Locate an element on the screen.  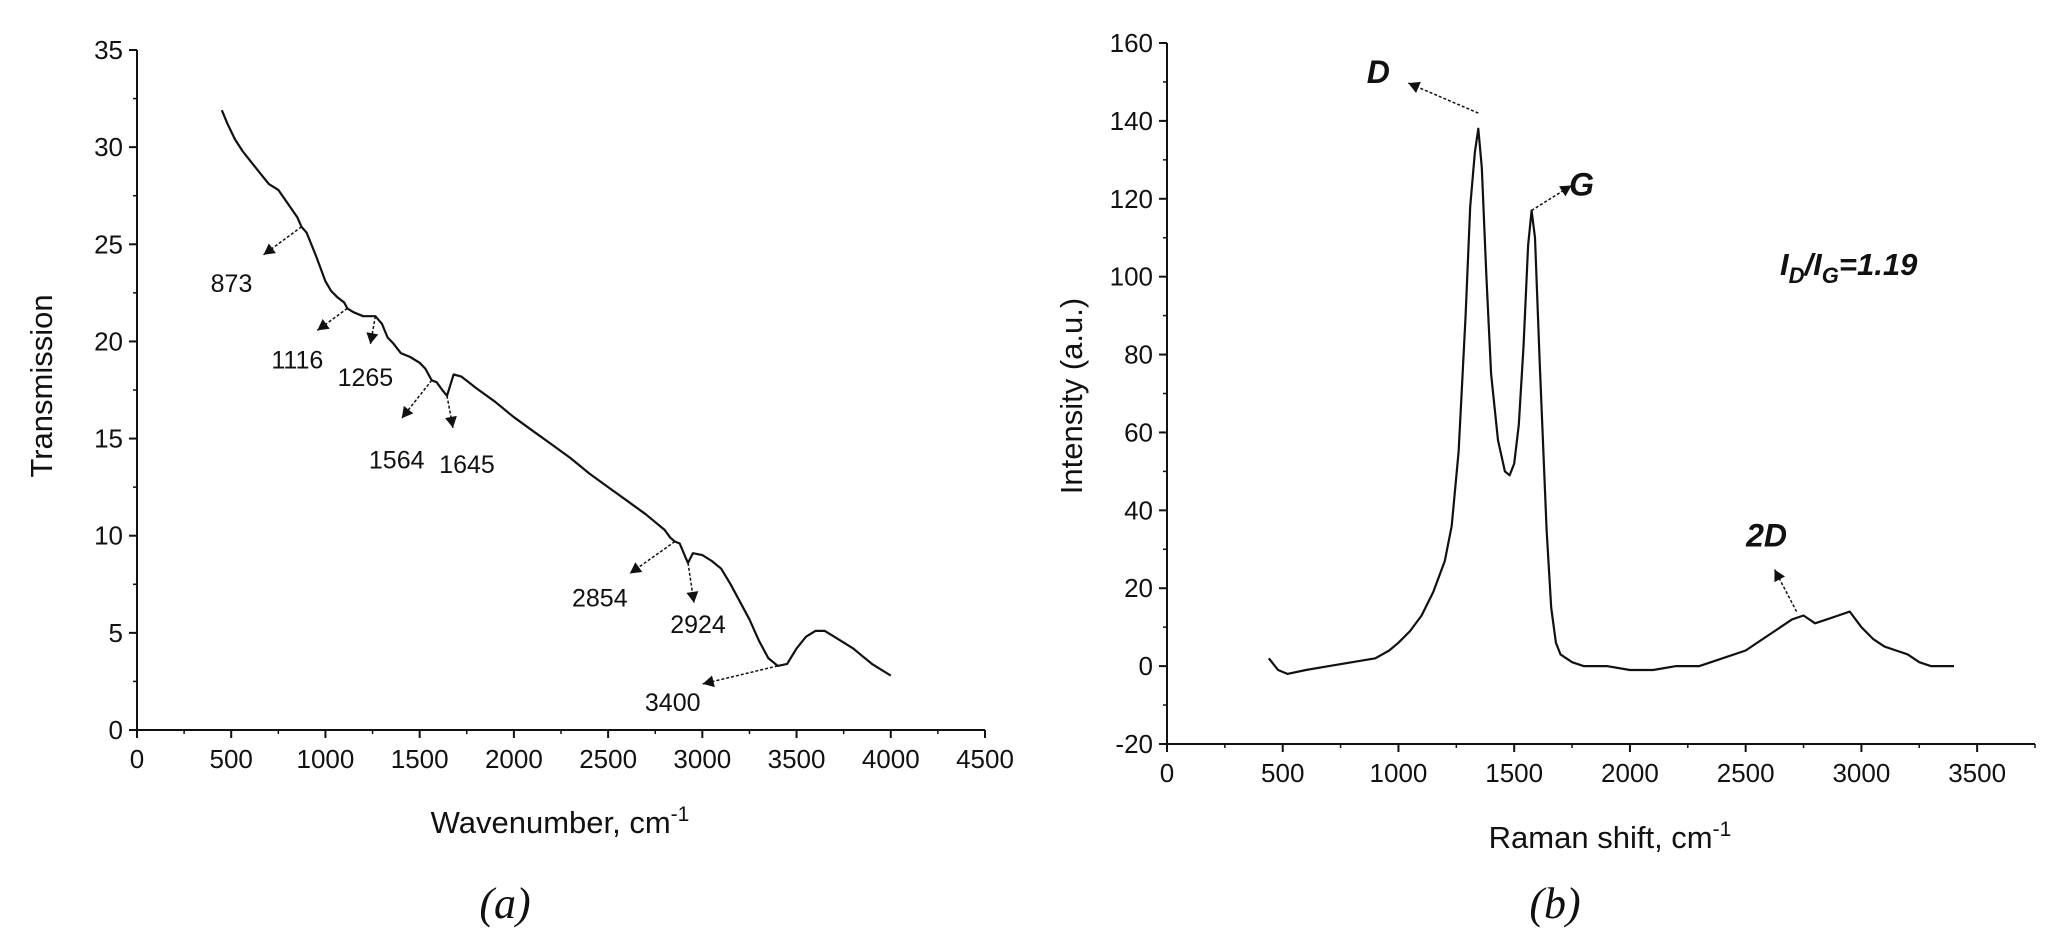
panel-b-y-label: Intensity (a.u.) is located at coordinates (1071, 396).